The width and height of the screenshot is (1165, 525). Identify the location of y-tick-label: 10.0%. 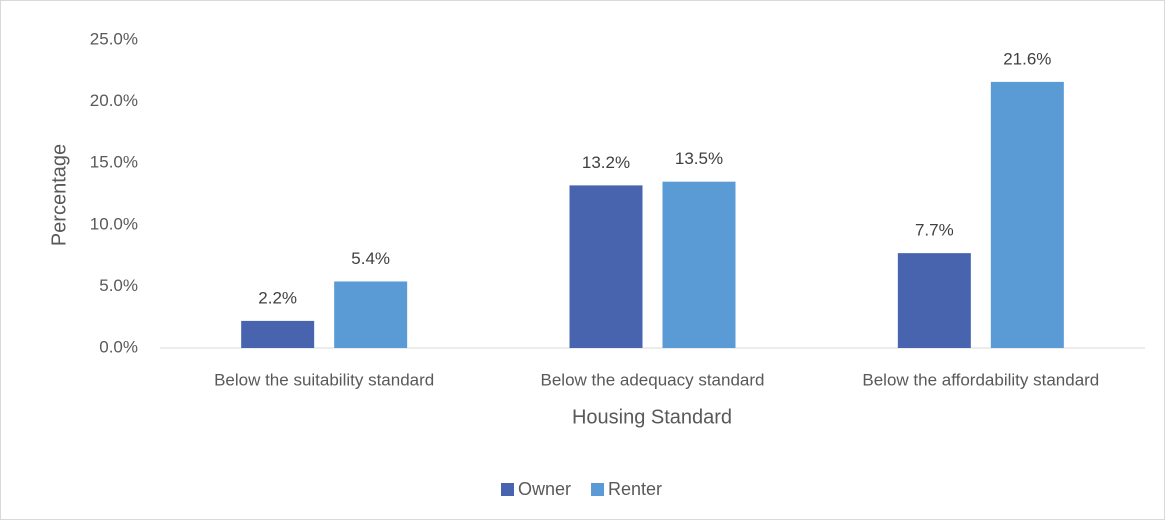
(114, 223).